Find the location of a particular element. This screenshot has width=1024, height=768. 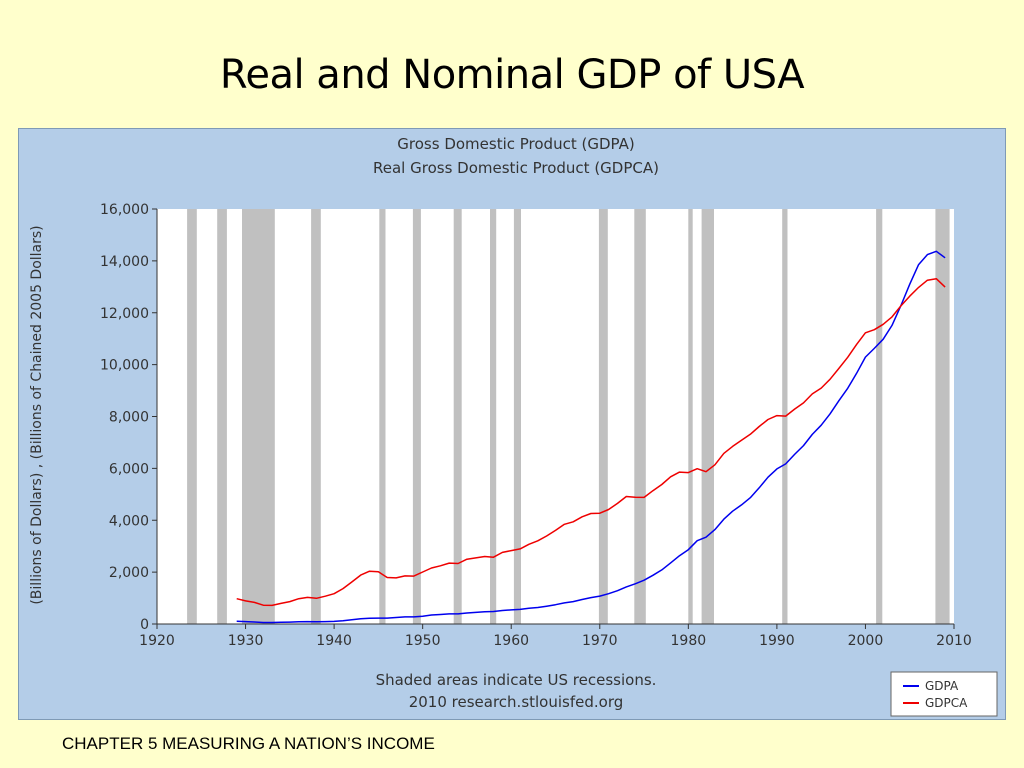

legend-label-gdpa: GDPA is located at coordinates (942, 686).